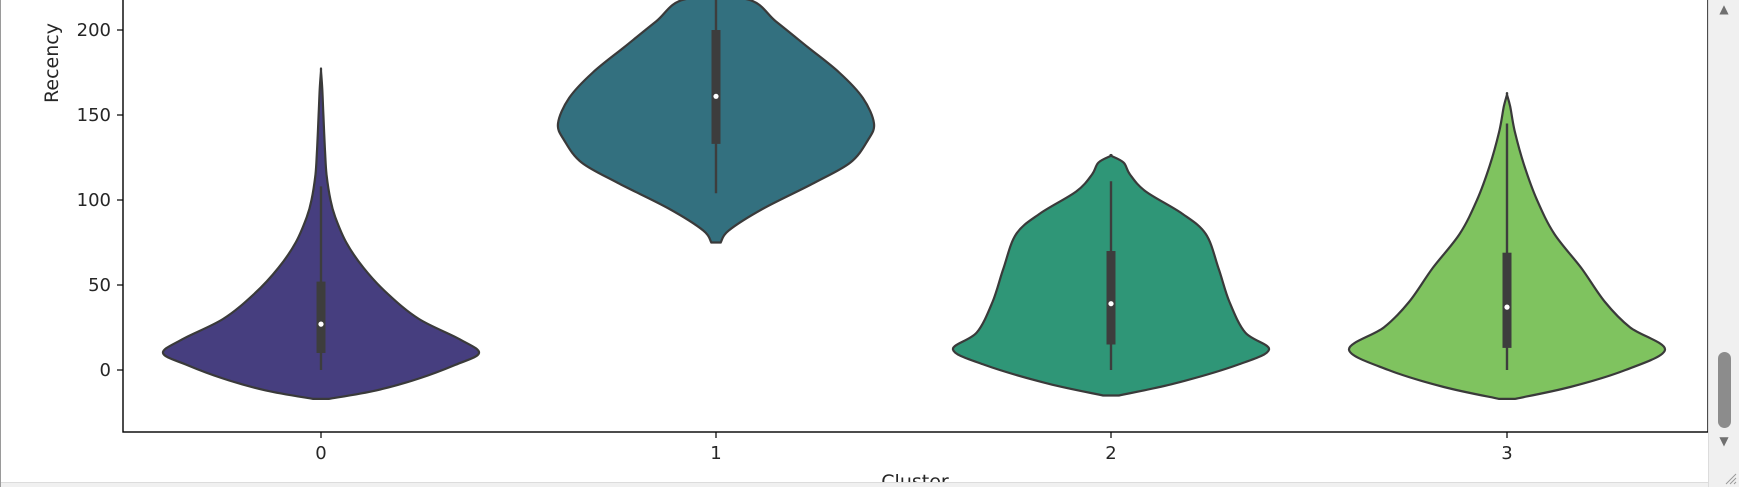 The height and width of the screenshot is (487, 1739). Describe the element at coordinates (105, 370) in the screenshot. I see `y-tick-label: 0` at that location.